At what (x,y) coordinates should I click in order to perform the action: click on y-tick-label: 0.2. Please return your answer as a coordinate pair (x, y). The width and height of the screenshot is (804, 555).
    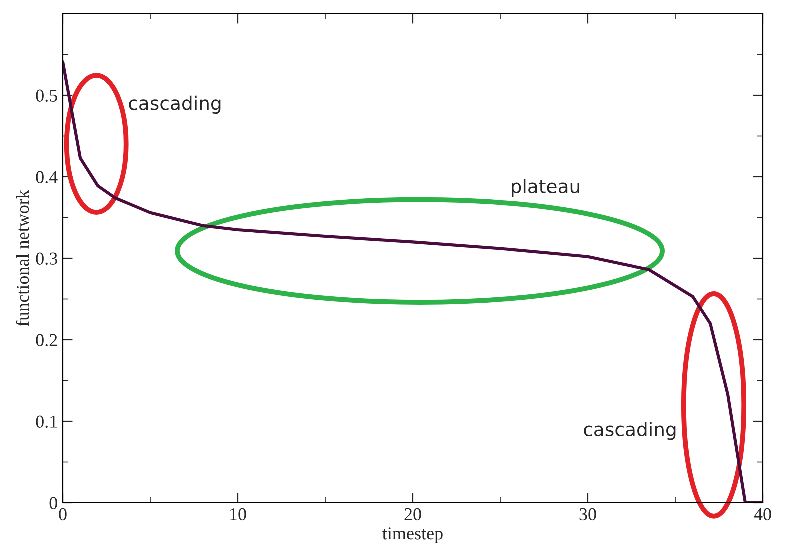
    Looking at the image, I should click on (47, 340).